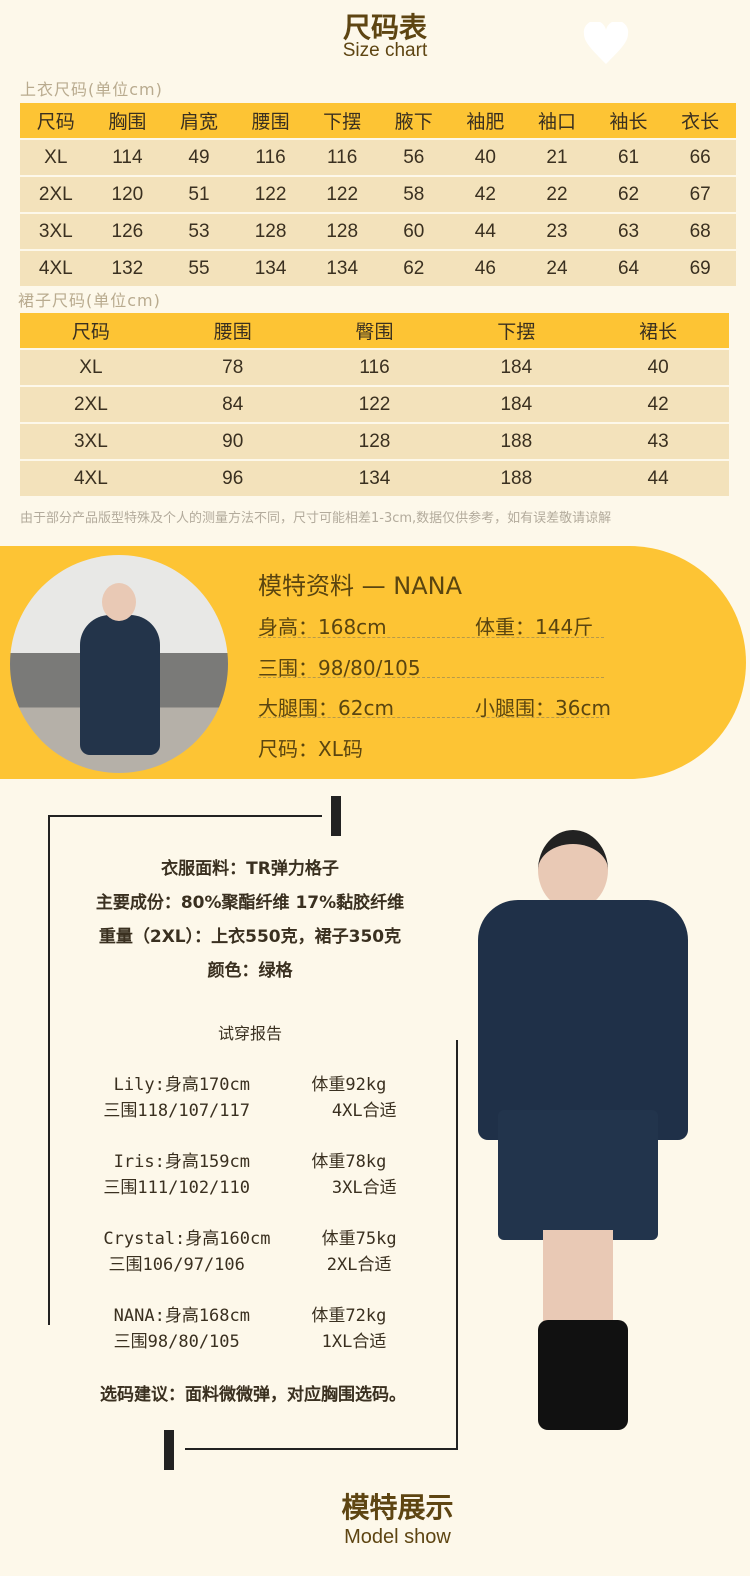 The image size is (750, 1576). Describe the element at coordinates (232, 404) in the screenshot. I see `table-cell: 84` at that location.